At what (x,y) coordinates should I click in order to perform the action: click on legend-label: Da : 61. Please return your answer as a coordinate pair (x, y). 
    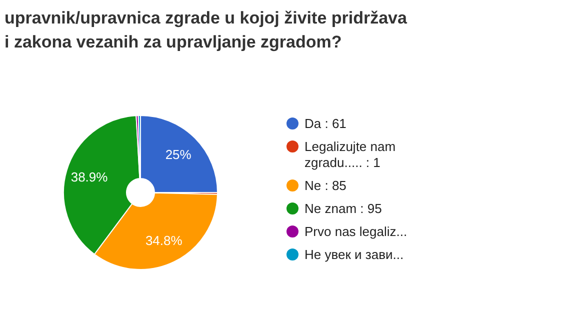
    Looking at the image, I should click on (325, 123).